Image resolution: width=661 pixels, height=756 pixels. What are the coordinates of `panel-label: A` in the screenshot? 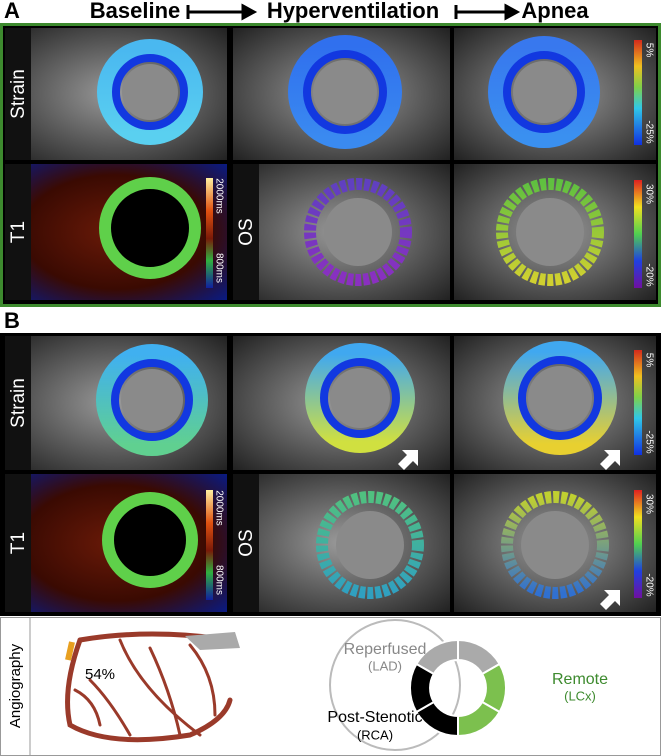 It's located at (12, 11).